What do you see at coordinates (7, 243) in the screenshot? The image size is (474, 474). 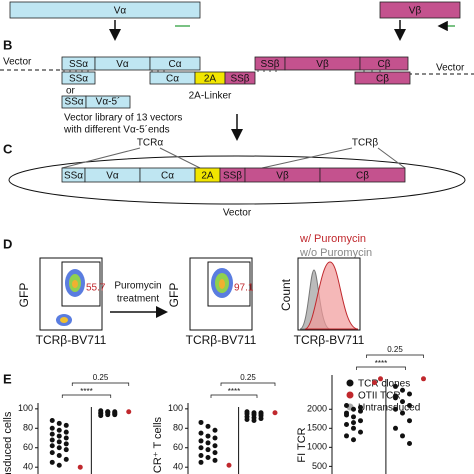 I see `panel-label: D` at bounding box center [7, 243].